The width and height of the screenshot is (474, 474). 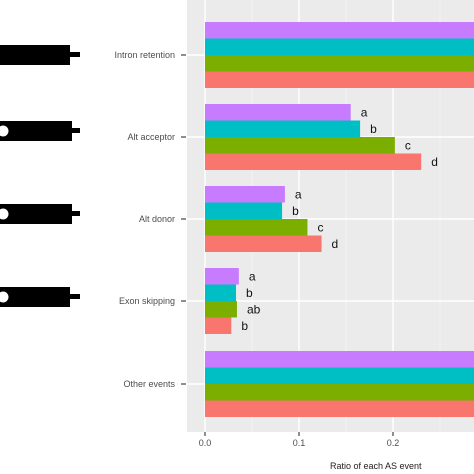 I want to click on category-label-2: Alt donor, so click(x=157, y=219).